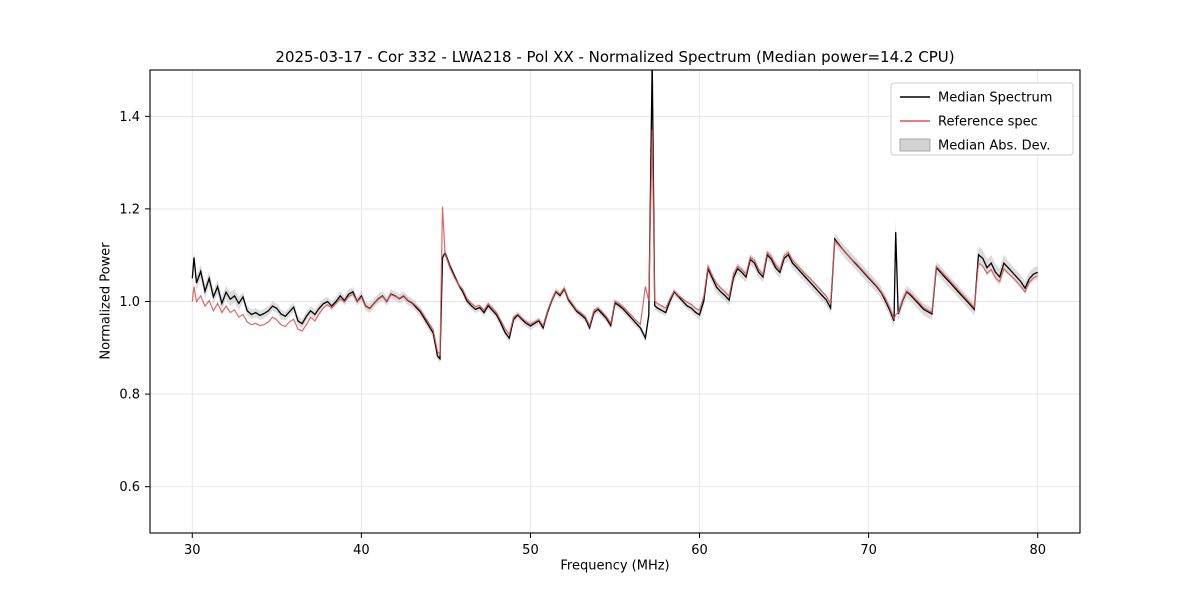 Image resolution: width=1200 pixels, height=600 pixels. I want to click on y-tick-label: 1.4, so click(129, 117).